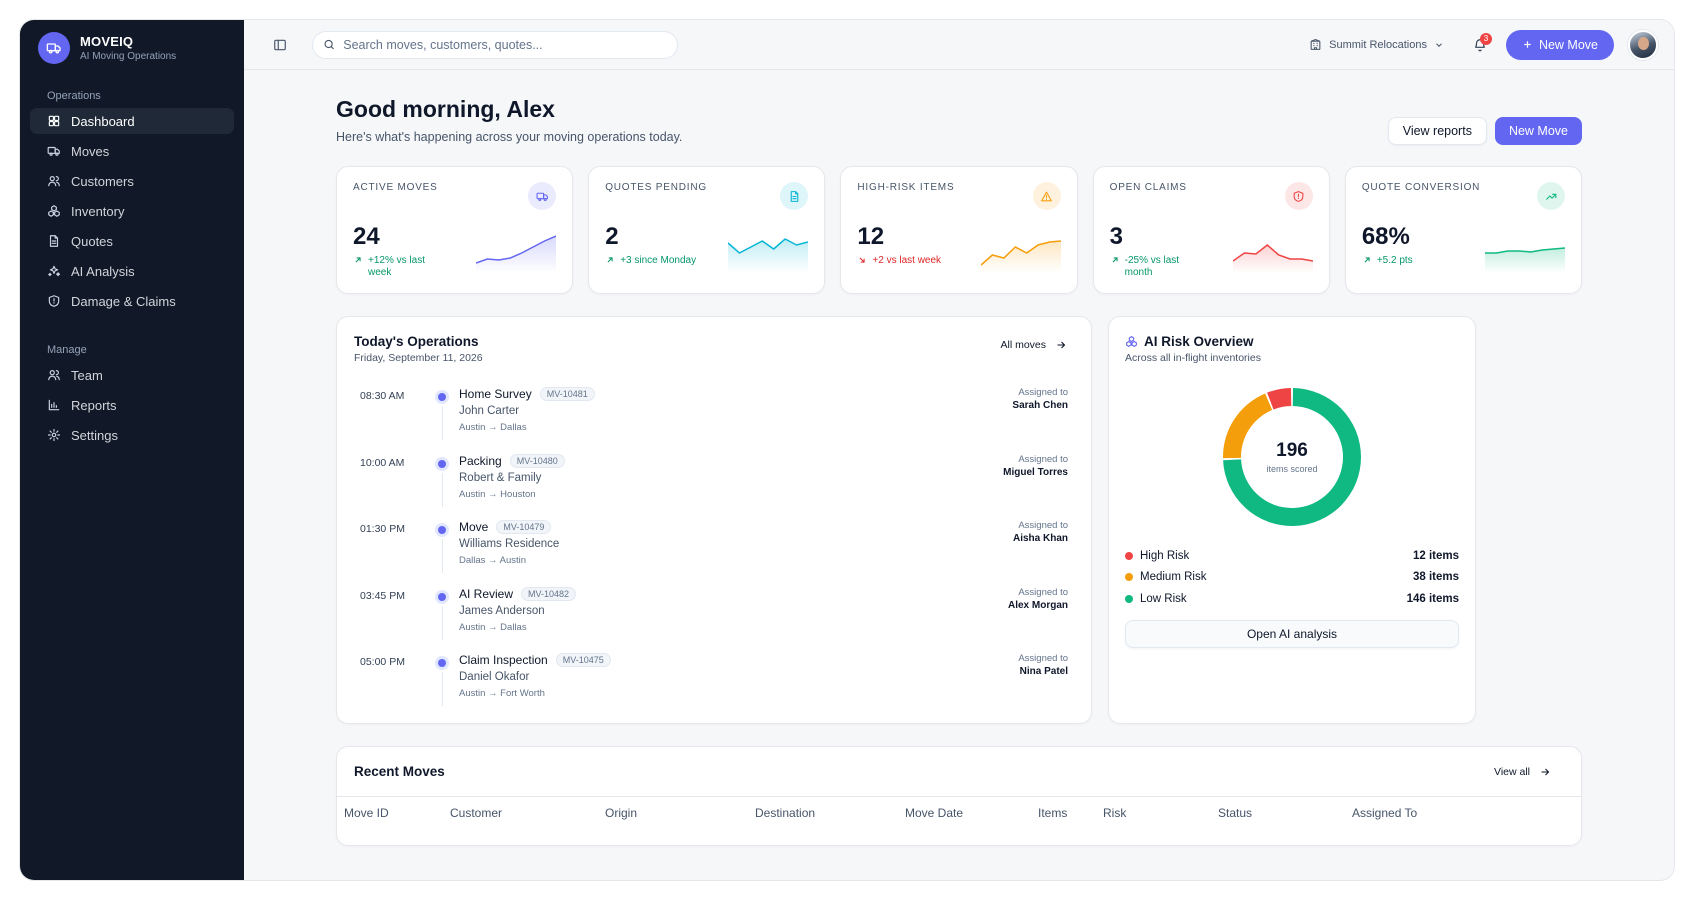 This screenshot has width=1690, height=900. I want to click on sidebar-item-label: Inventory, so click(98, 211).